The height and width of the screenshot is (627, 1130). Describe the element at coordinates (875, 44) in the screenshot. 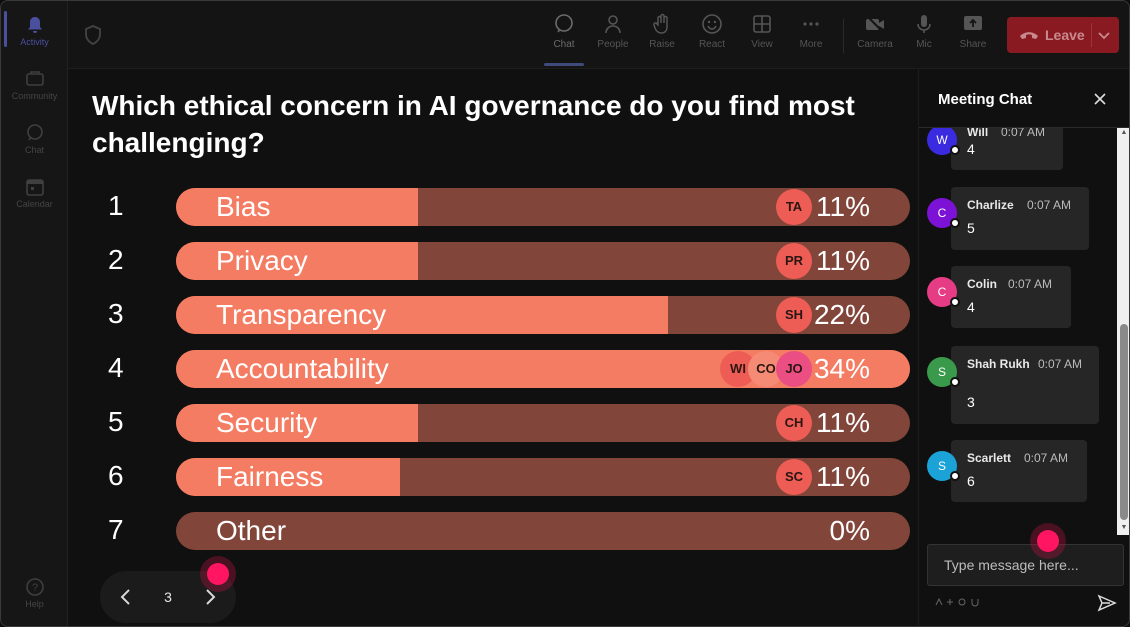

I see `camera-button-label: Camera` at that location.